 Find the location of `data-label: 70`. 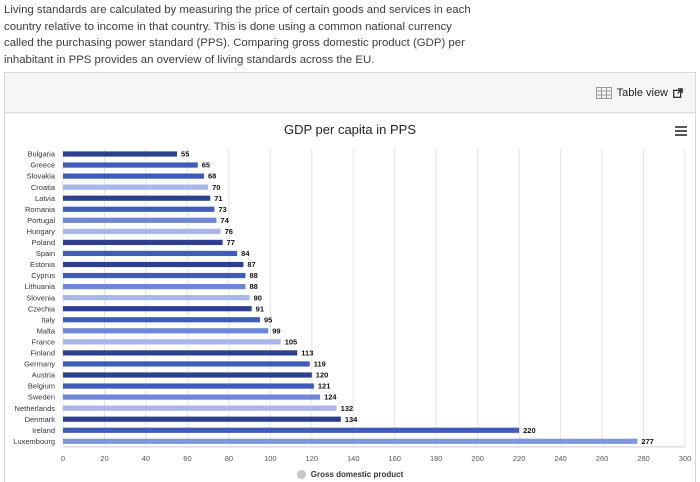

data-label: 70 is located at coordinates (216, 187).